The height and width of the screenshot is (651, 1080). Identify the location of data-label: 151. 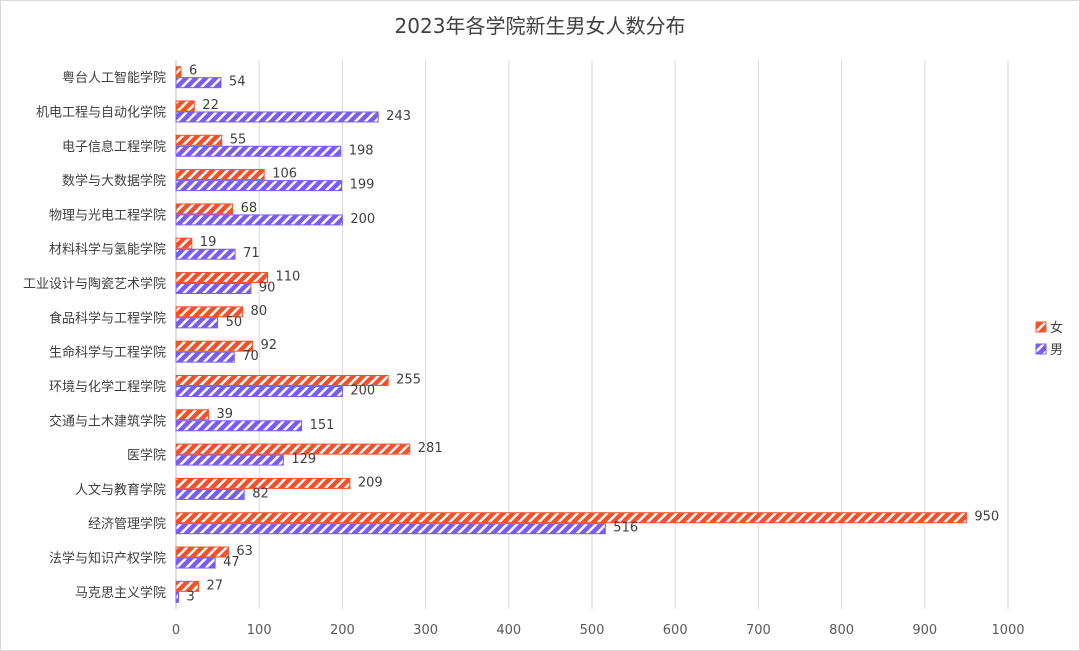
(322, 425).